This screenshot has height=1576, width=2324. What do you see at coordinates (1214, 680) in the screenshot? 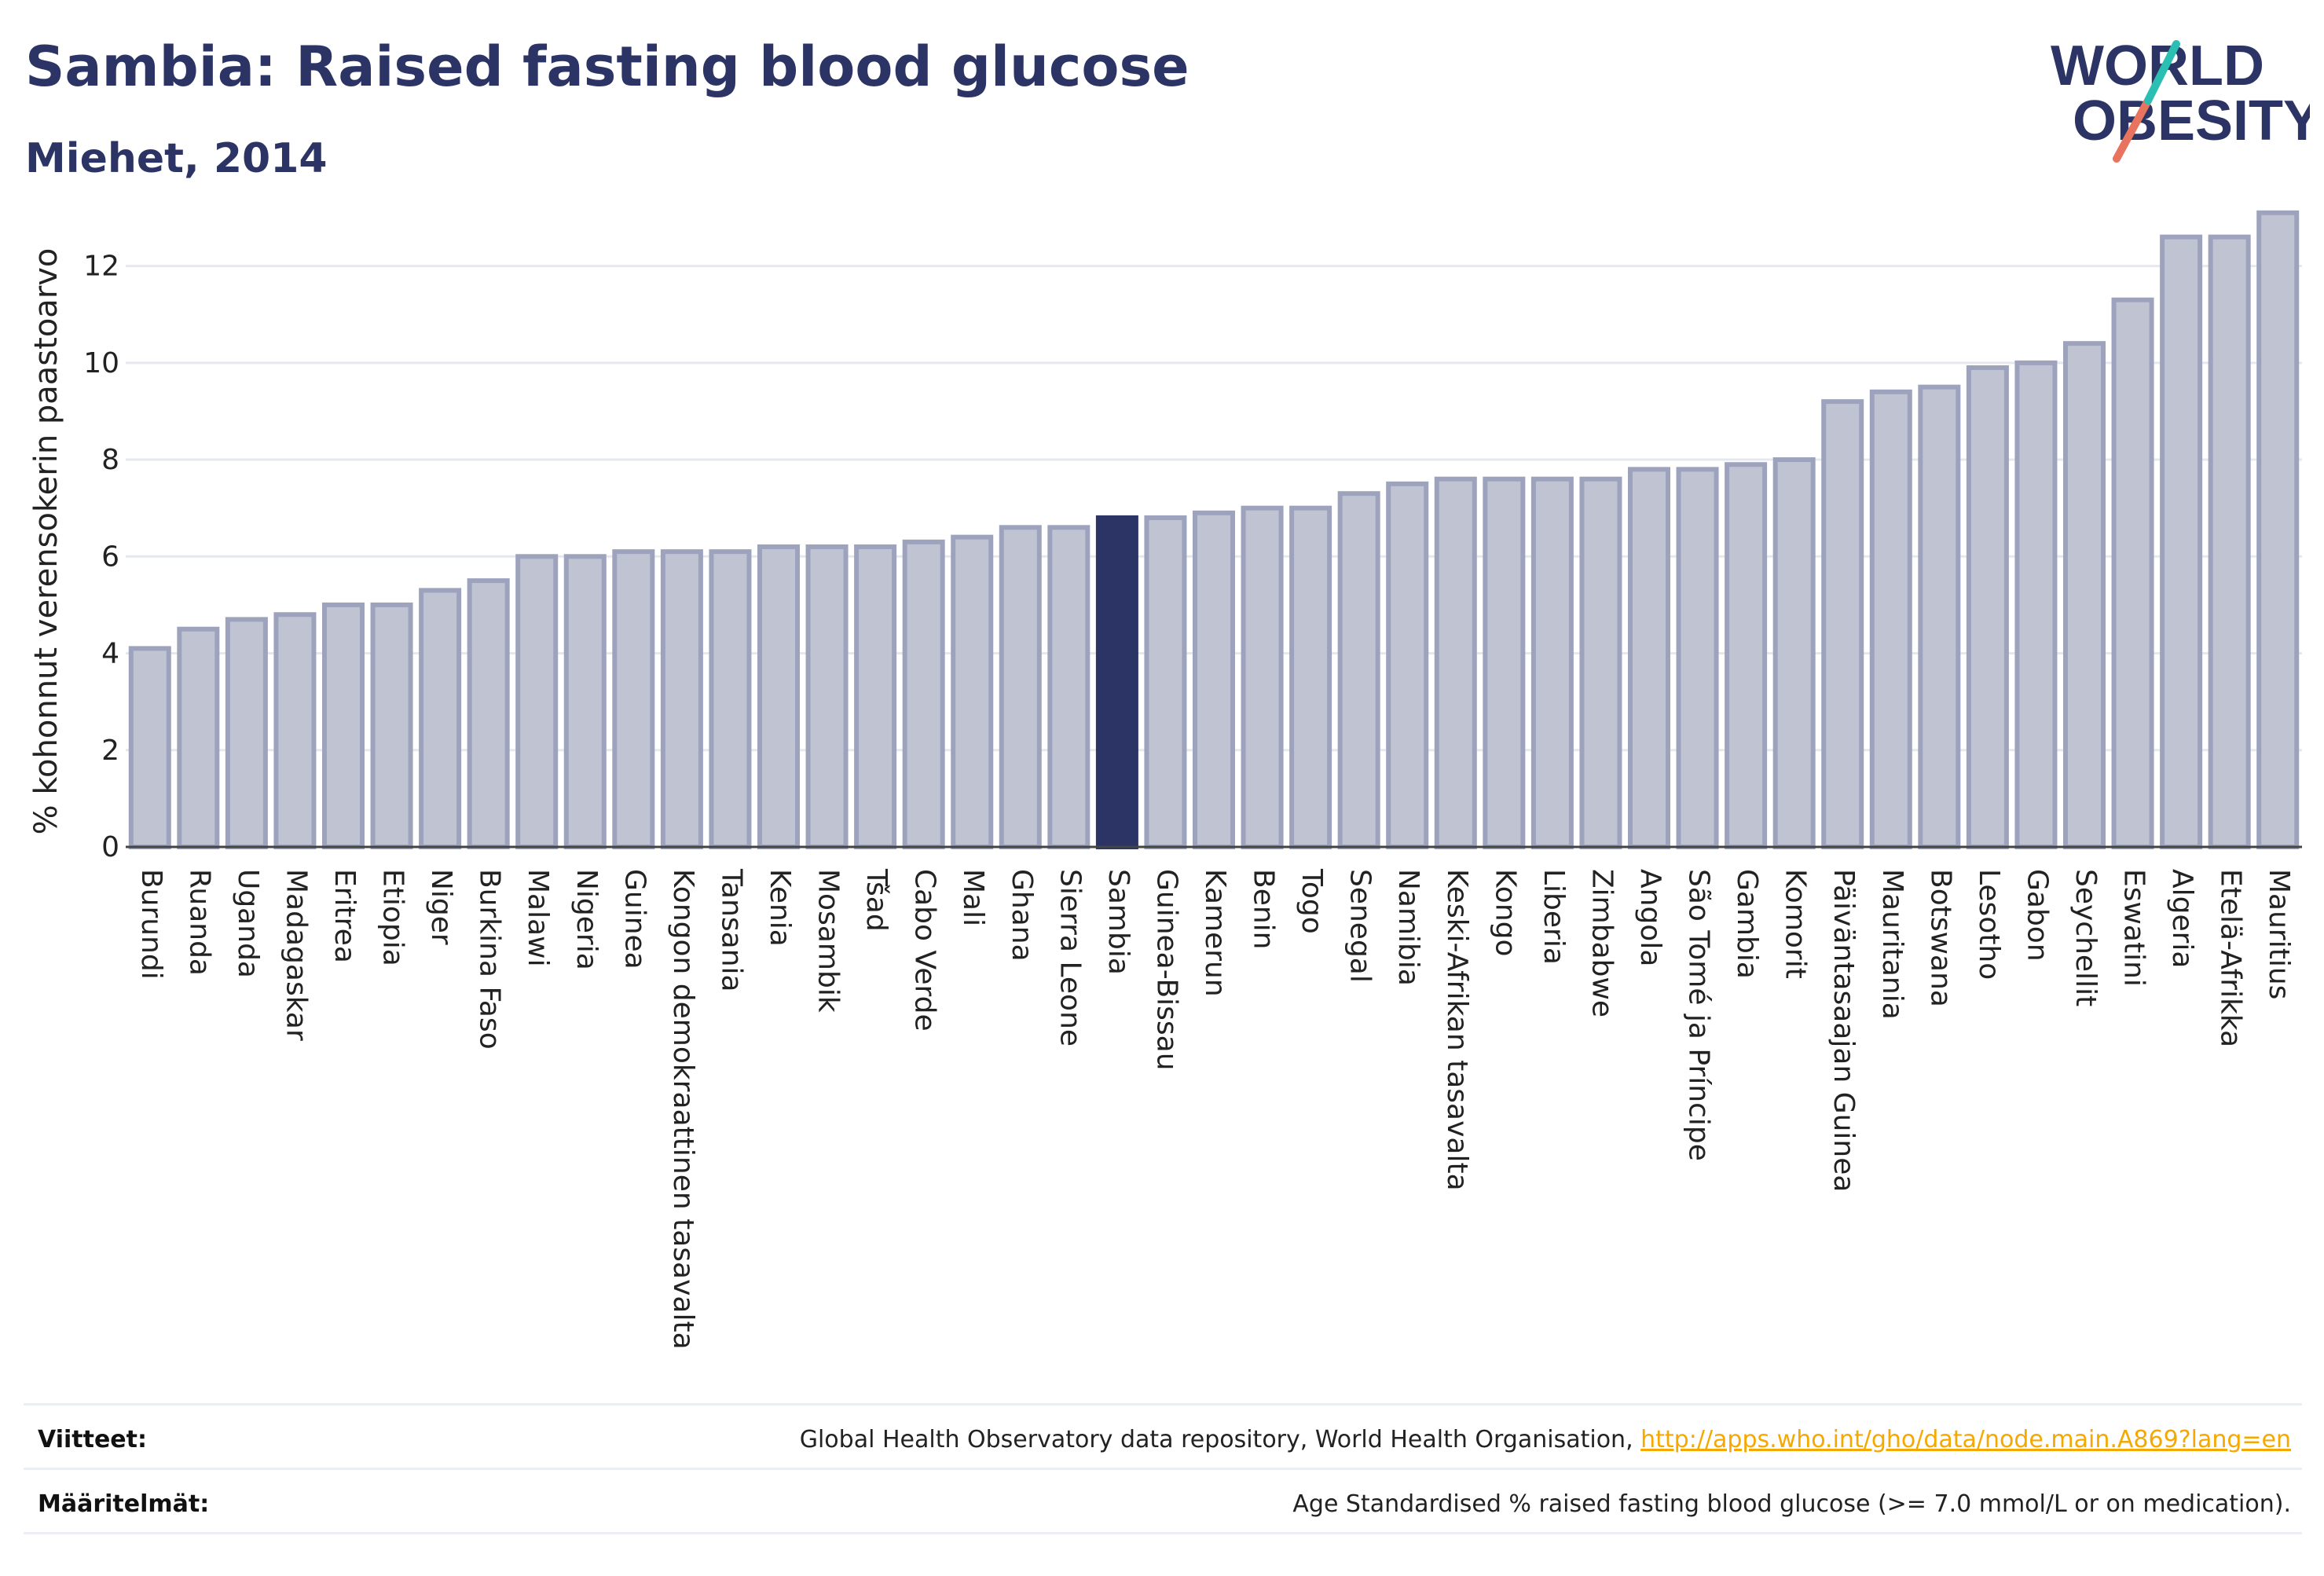
I see `bar-kamerun` at bounding box center [1214, 680].